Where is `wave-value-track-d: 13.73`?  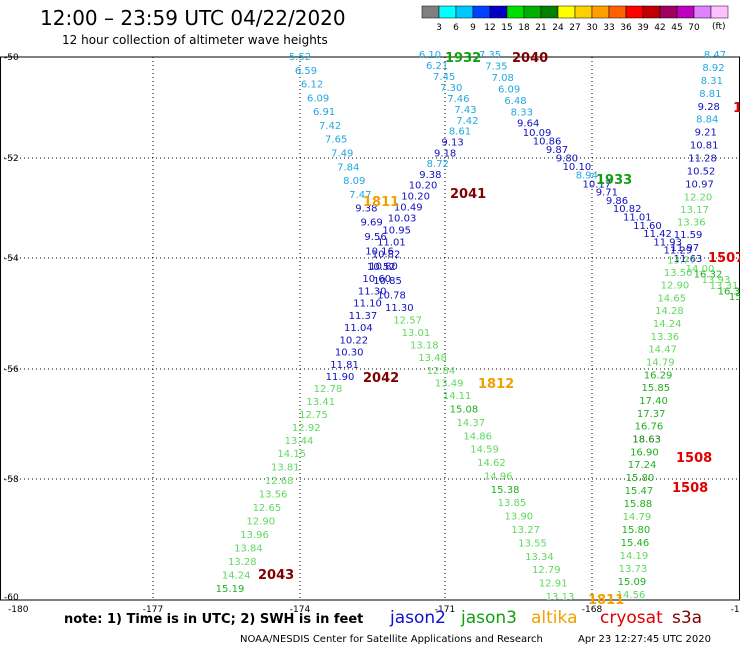 wave-value-track-d: 13.73 is located at coordinates (633, 569).